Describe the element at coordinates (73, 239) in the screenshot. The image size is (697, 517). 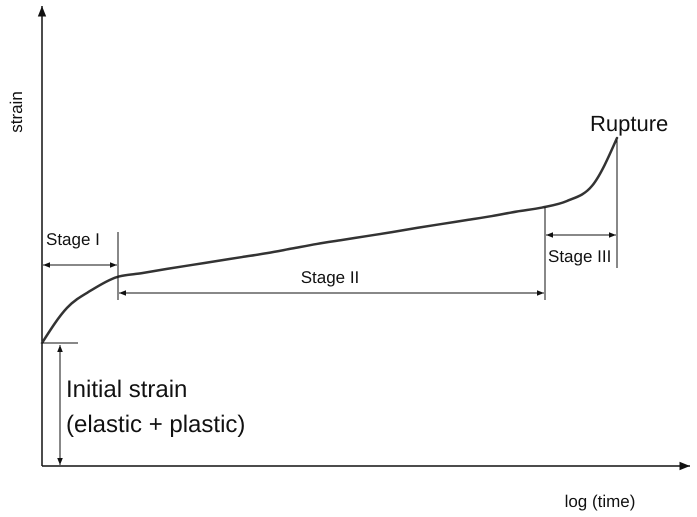
I see `annotation: Stage I` at that location.